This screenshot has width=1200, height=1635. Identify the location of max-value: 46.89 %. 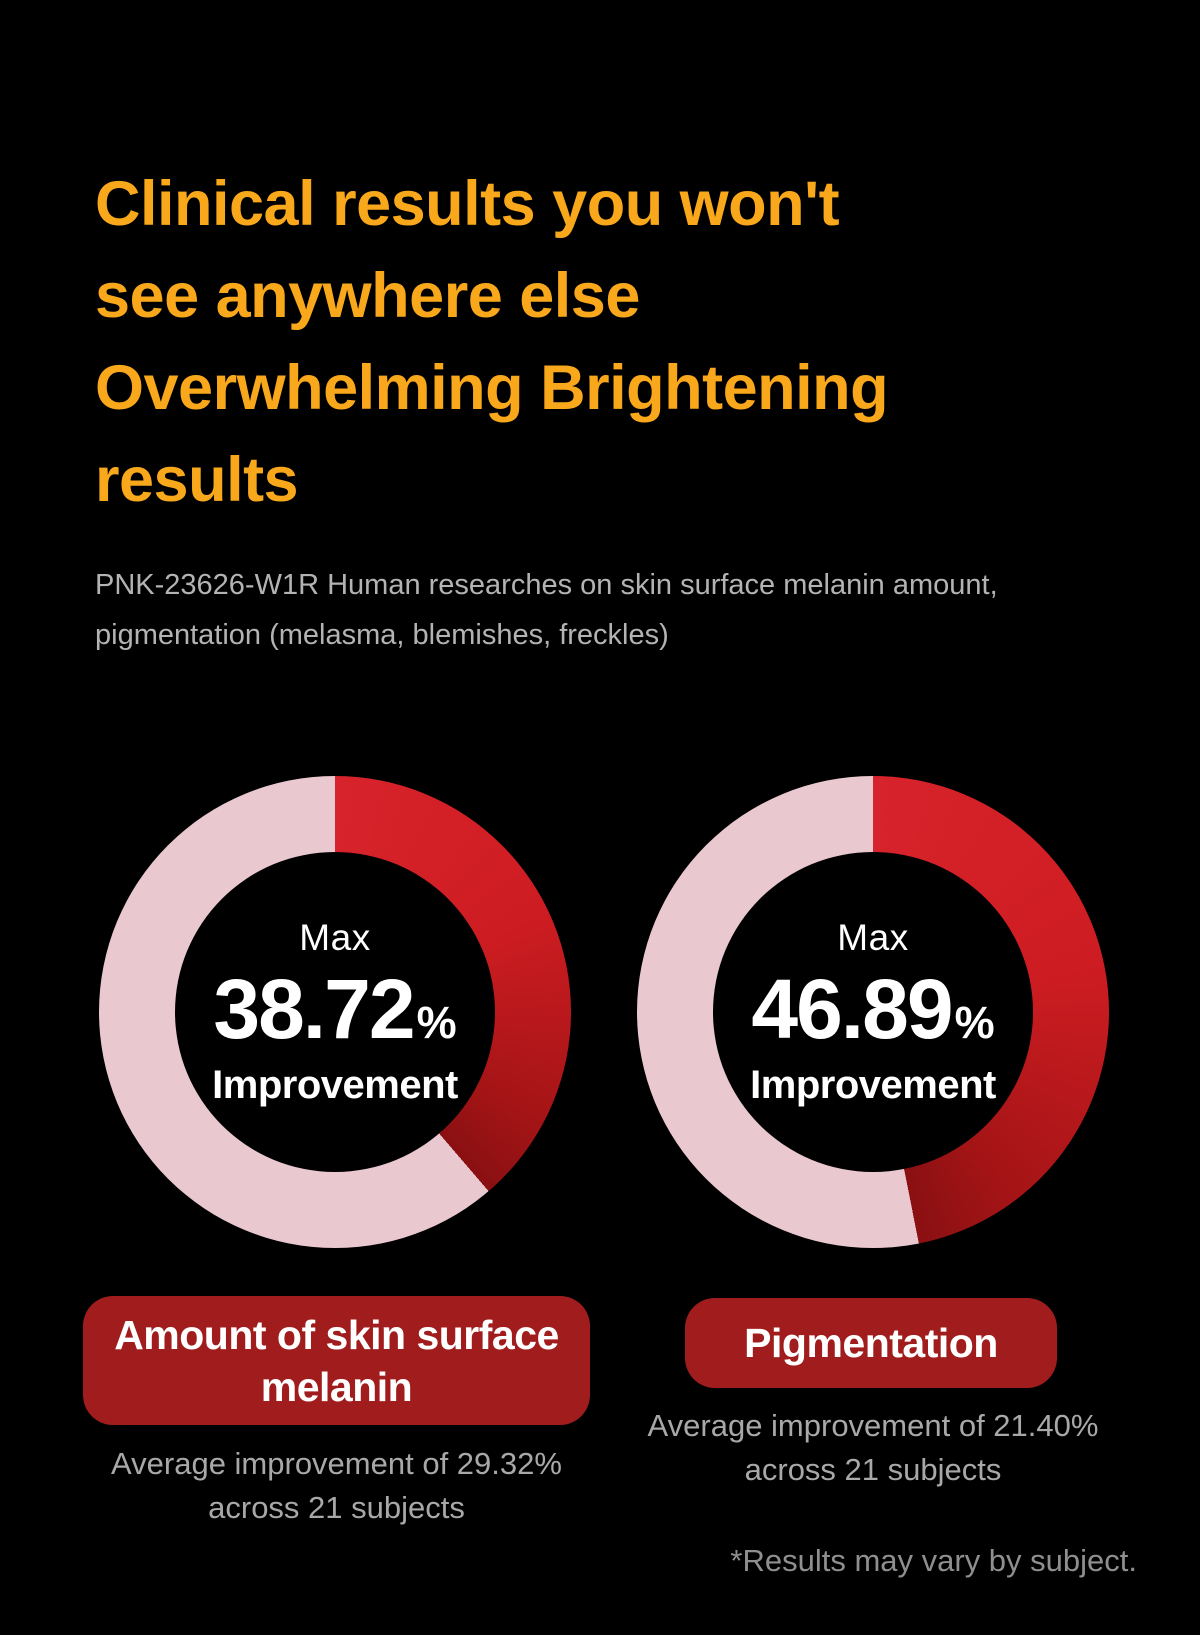
(872, 1009).